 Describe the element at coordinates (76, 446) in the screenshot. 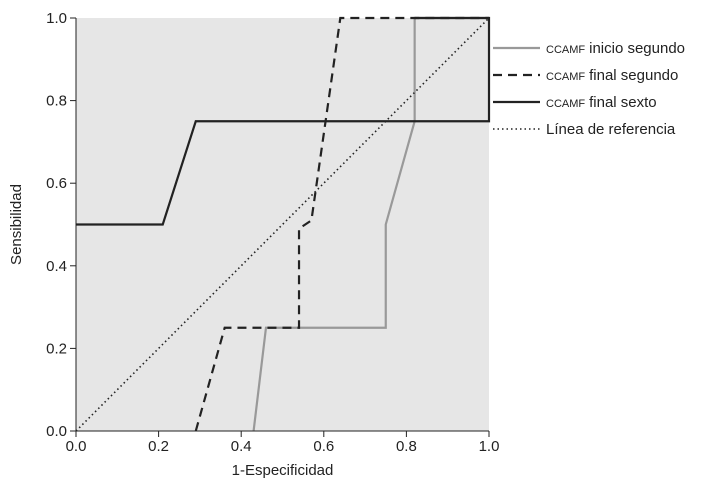

I see `x-tick-label: 0.0` at that location.